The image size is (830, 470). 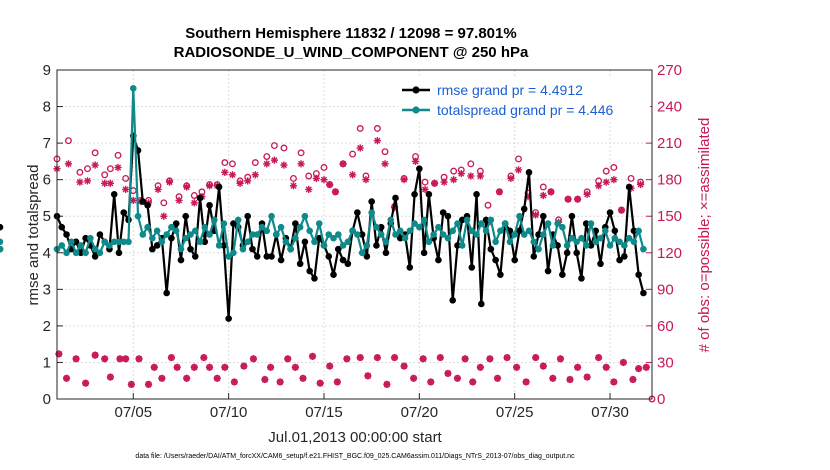 What do you see at coordinates (515, 412) in the screenshot?
I see `x-tick-label: 07/25` at bounding box center [515, 412].